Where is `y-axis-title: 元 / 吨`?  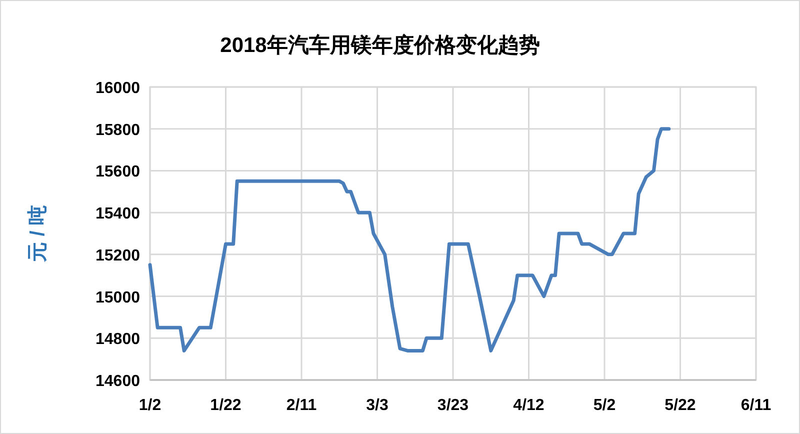
y-axis-title: 元 / 吨 is located at coordinates (38, 234).